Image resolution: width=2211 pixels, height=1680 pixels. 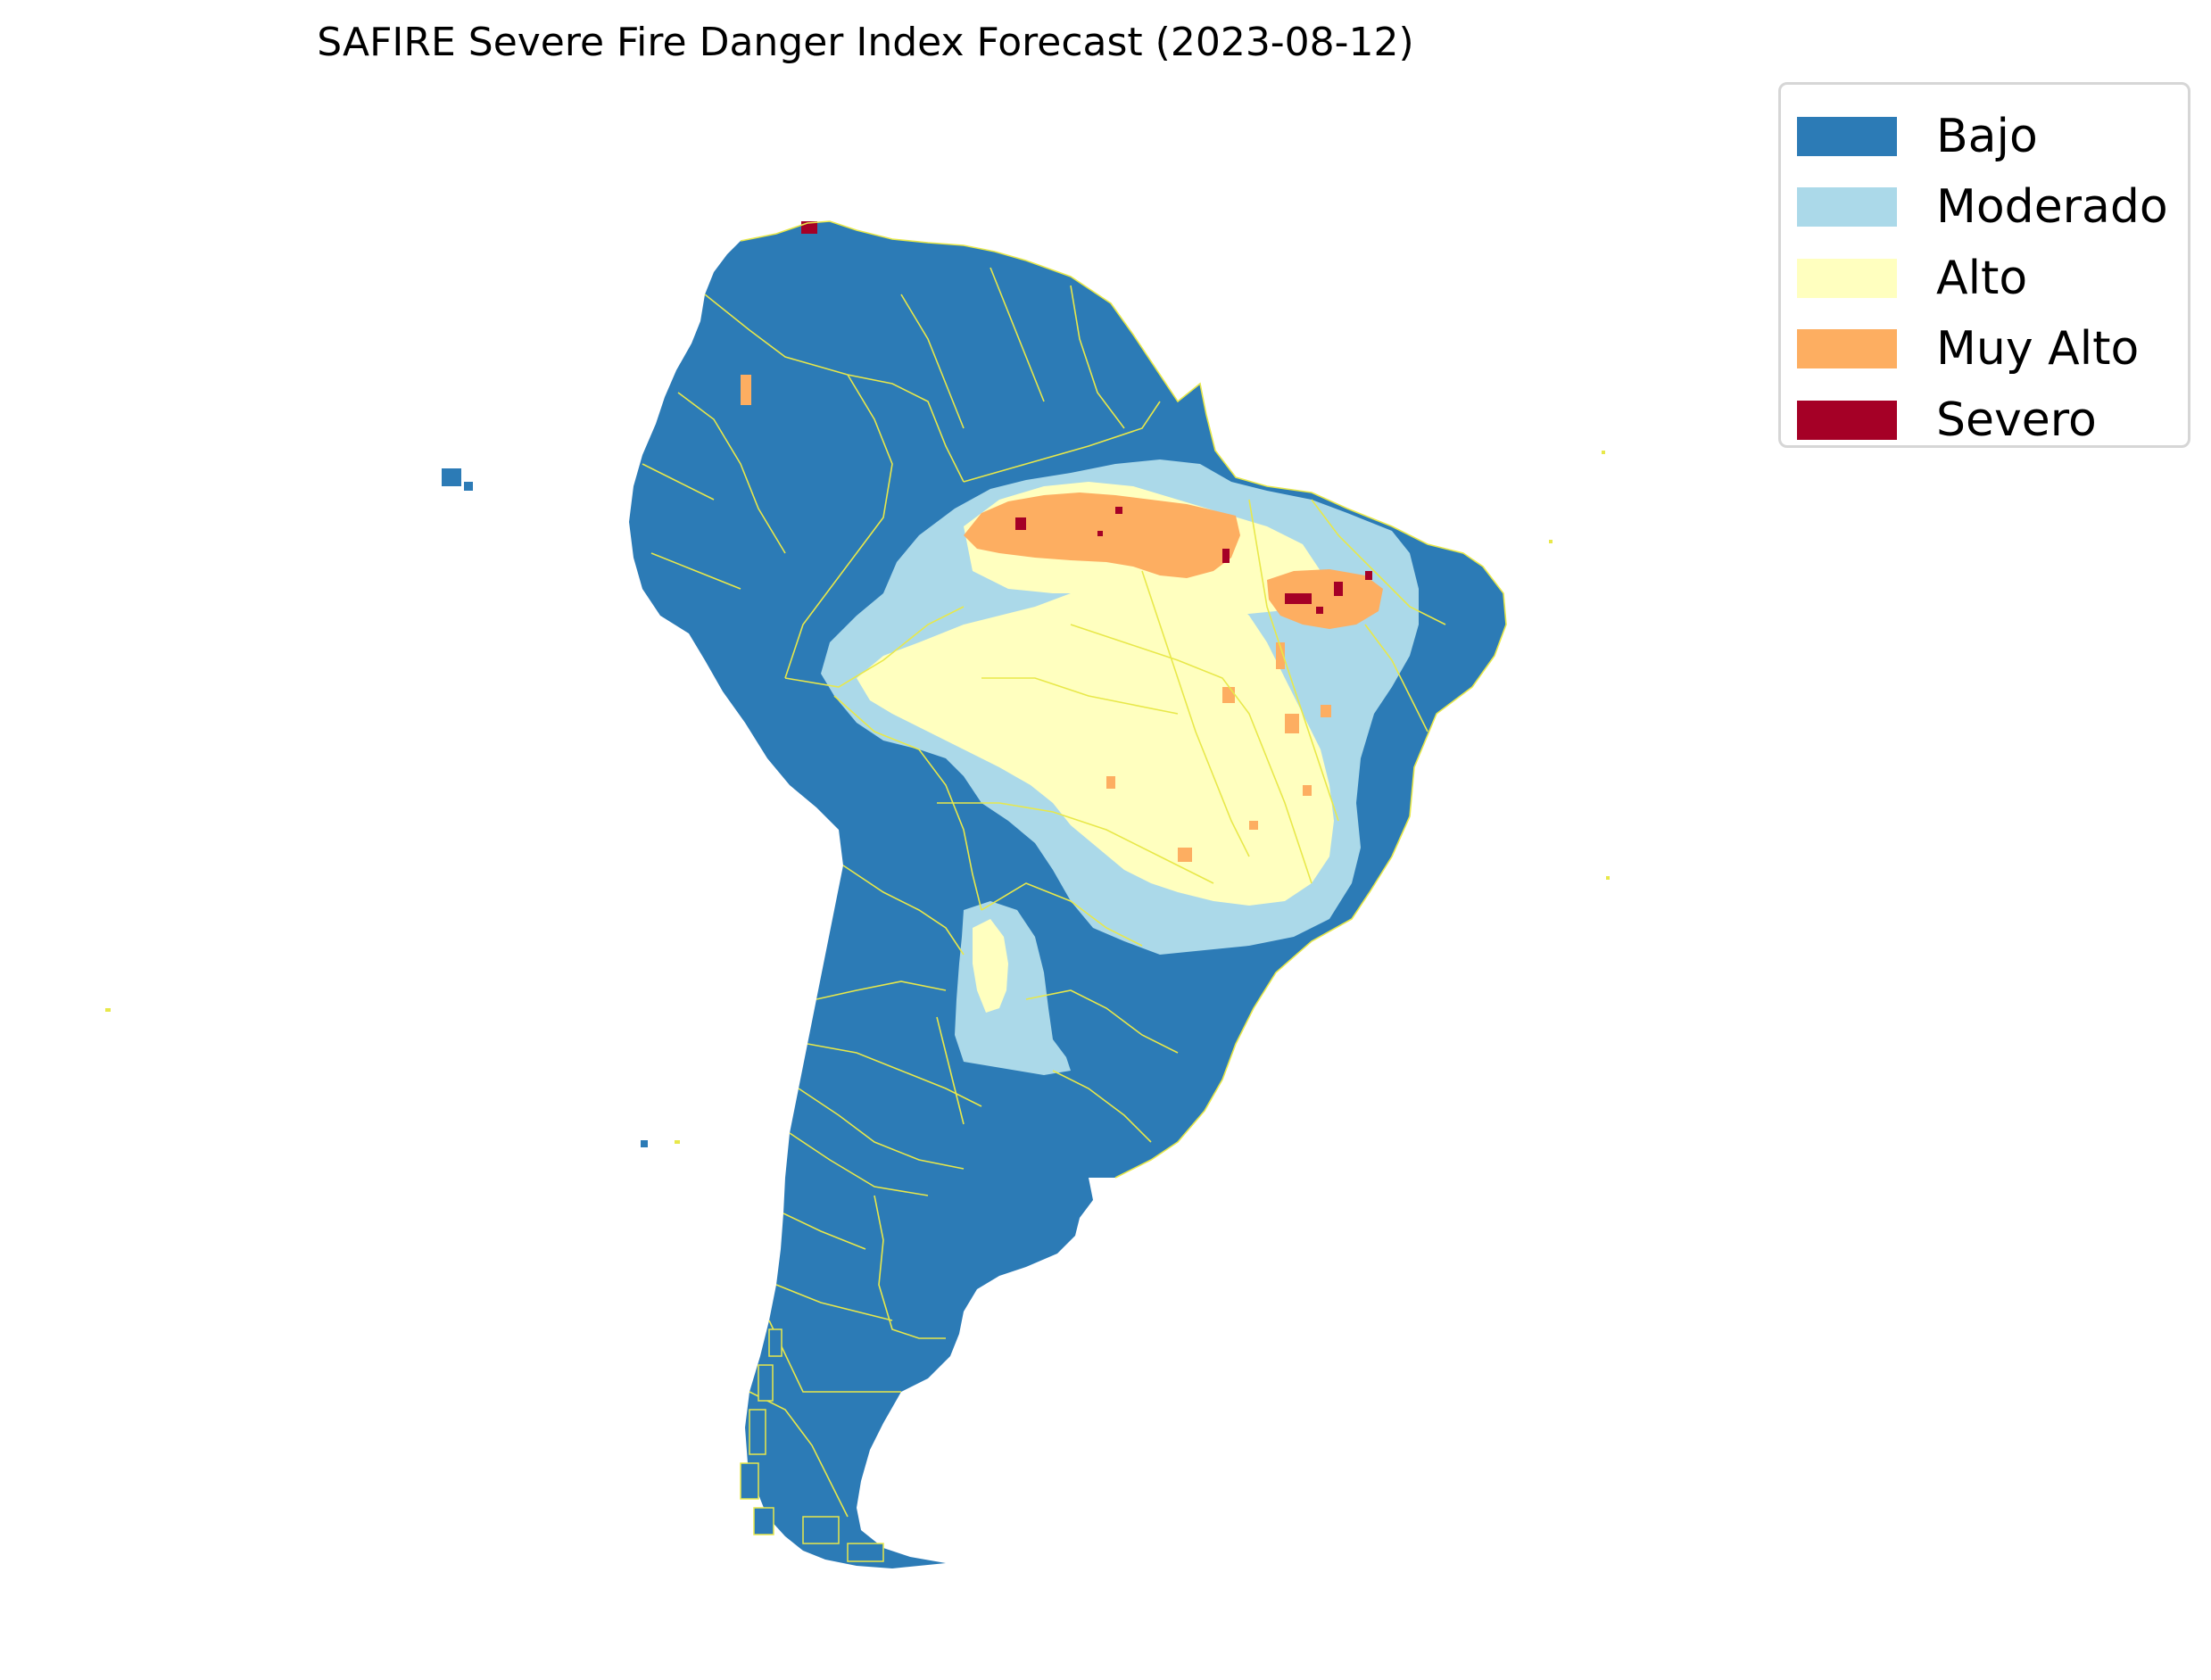 What do you see at coordinates (2016, 420) in the screenshot?
I see `legend-label-severo: Severo` at bounding box center [2016, 420].